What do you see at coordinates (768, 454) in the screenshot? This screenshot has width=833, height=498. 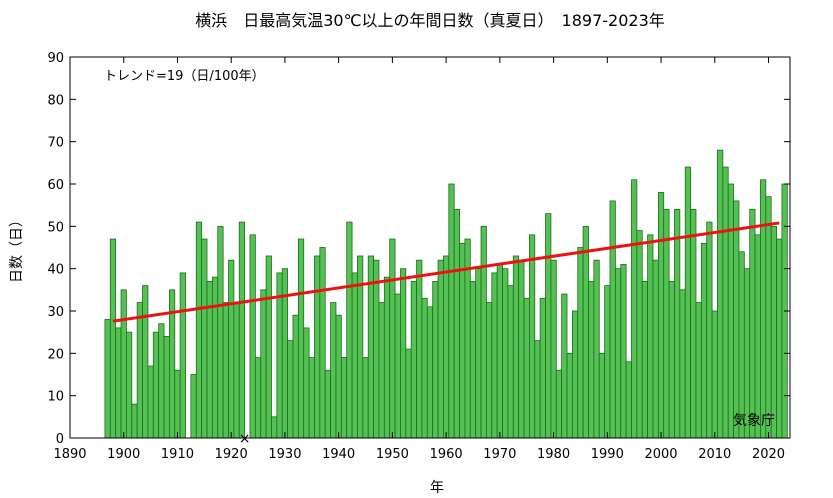 I see `x-tick-label: 2020` at bounding box center [768, 454].